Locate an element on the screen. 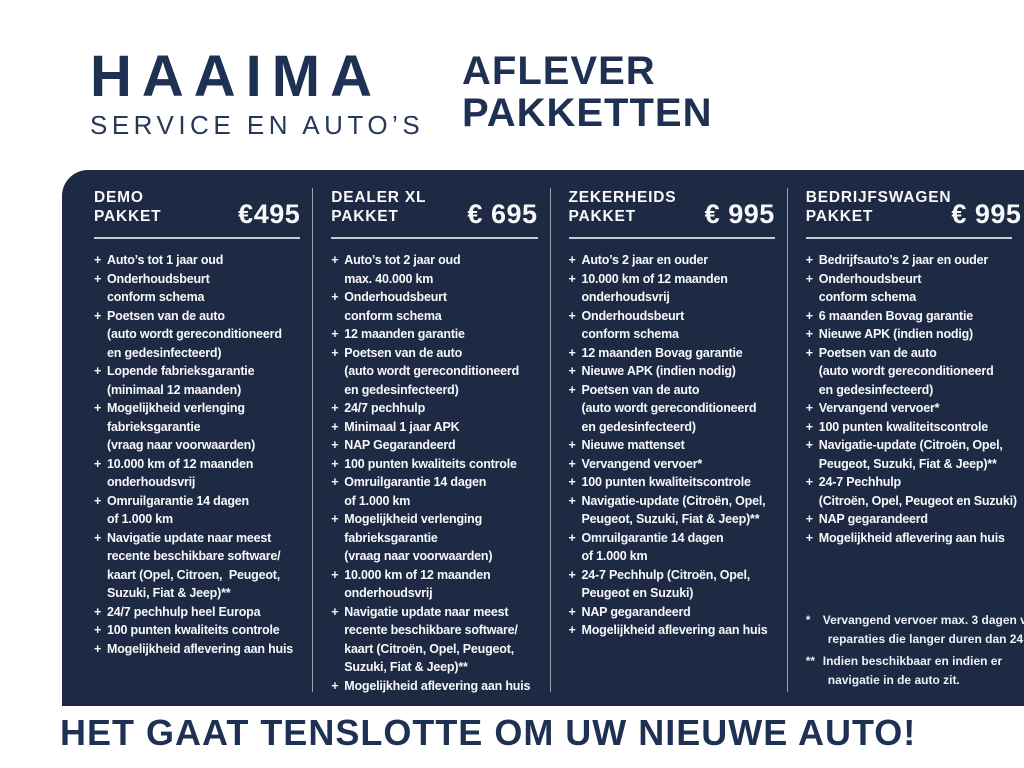 The image size is (1024, 768). package-item: + Nieuwe APK (indien nodig) is located at coordinates (911, 334).